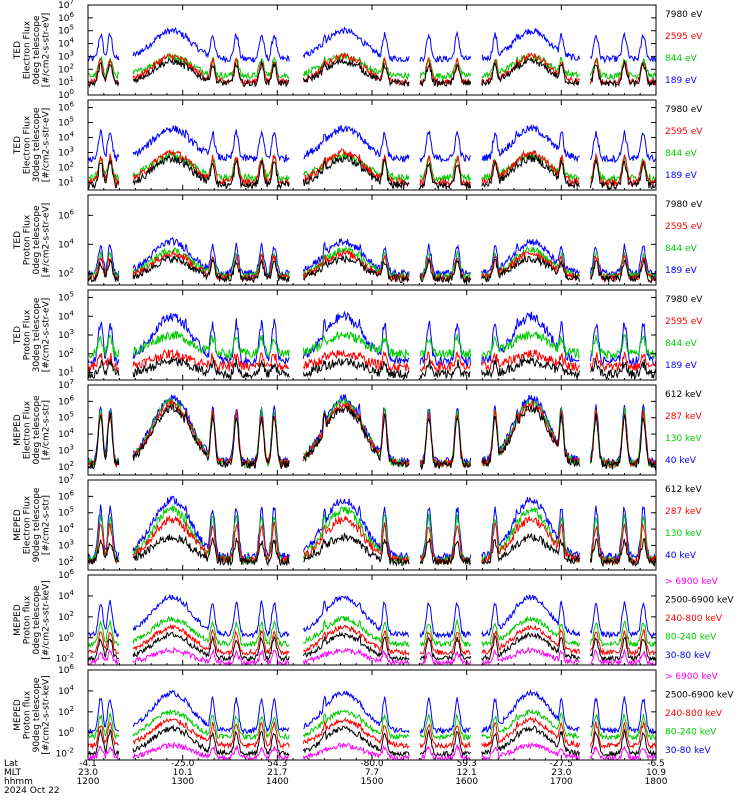 Image resolution: width=750 pixels, height=800 pixels. Describe the element at coordinates (688, 751) in the screenshot. I see `legend-entry: 30-80 keV` at that location.